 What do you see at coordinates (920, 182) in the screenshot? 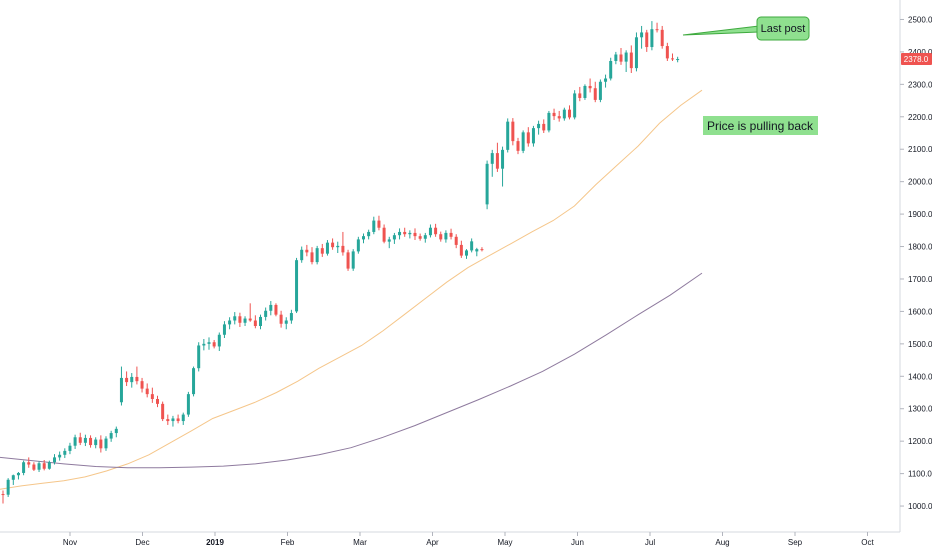
I see `y-tick-label: 2000.0` at bounding box center [920, 182].